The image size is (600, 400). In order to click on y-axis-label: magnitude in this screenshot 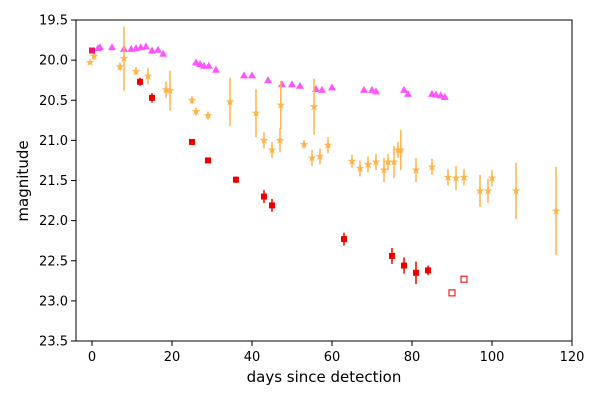, I will do `click(23, 180)`.